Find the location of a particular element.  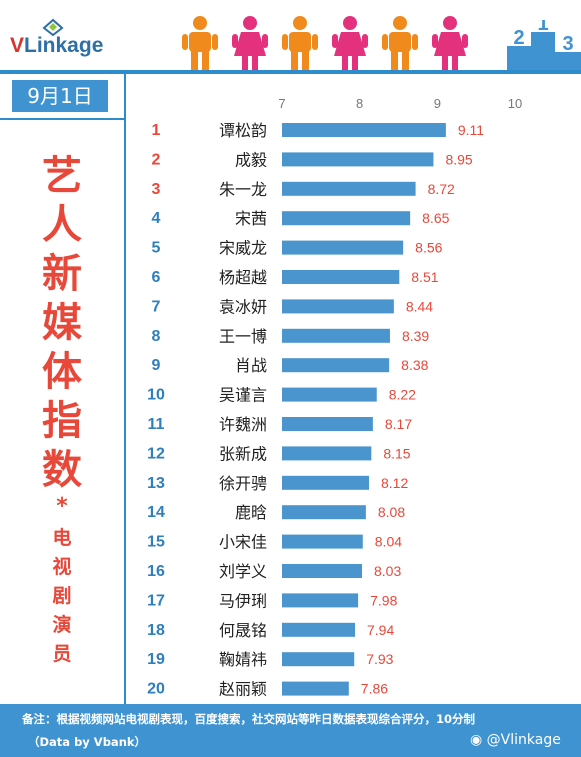

title-char: 体 is located at coordinates (62, 372).